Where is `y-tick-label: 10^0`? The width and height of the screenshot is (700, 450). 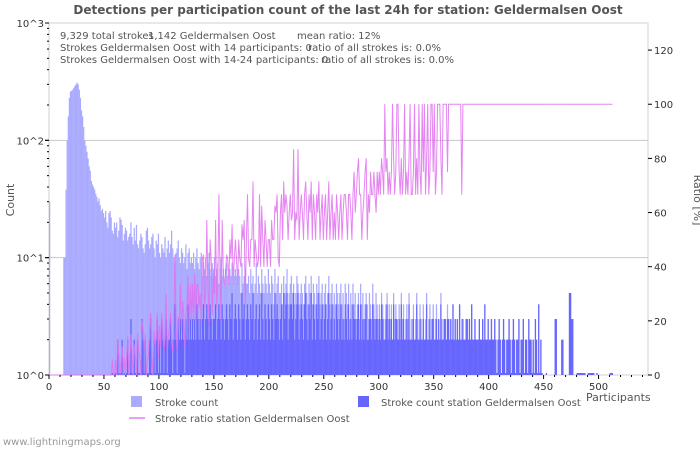
y-tick-label: 10^0 is located at coordinates (30, 376).